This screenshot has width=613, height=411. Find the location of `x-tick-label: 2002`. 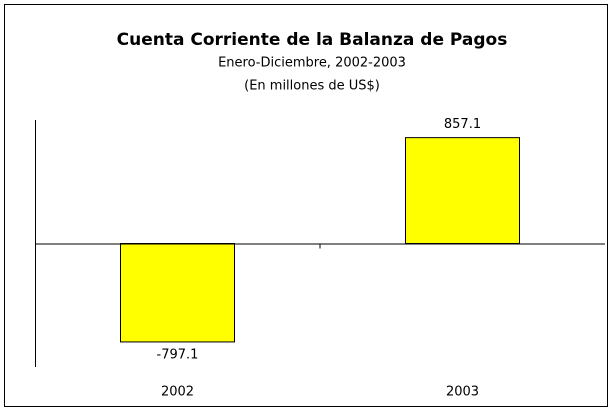

x-tick-label: 2002 is located at coordinates (177, 392).